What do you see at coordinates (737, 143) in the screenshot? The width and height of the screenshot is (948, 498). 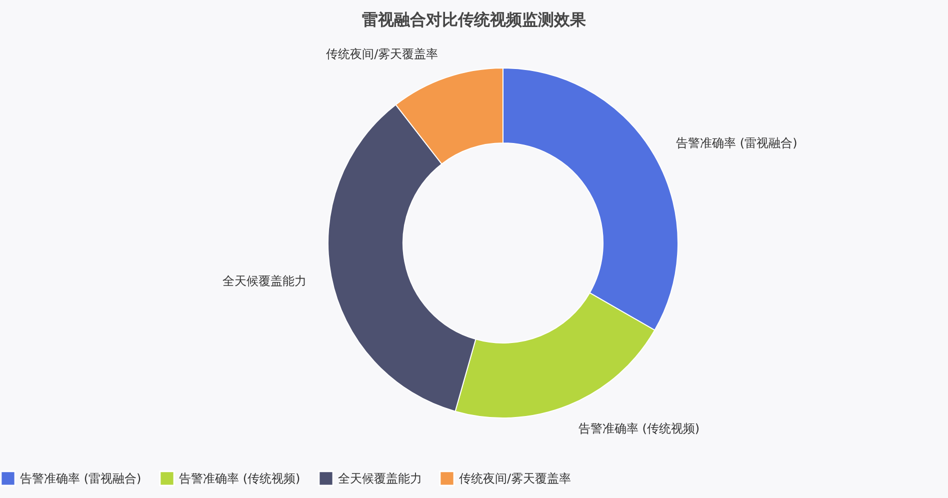 I see `slice-label: 告警准确率 (雷视融合)` at bounding box center [737, 143].